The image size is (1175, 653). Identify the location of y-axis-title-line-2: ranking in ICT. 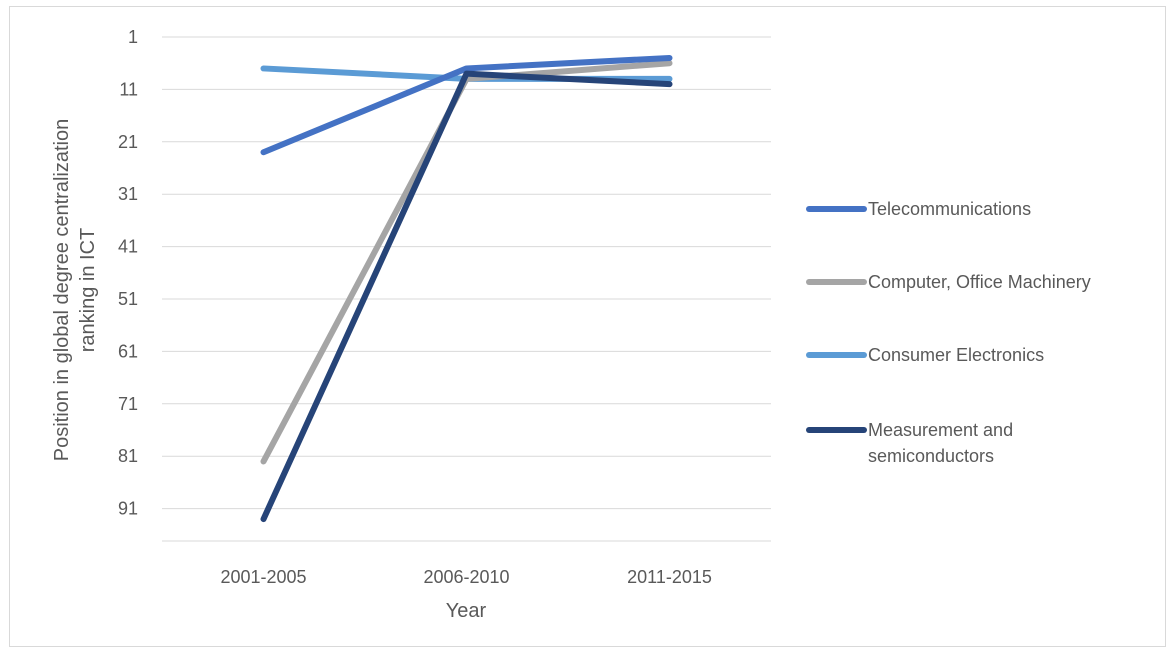
(88, 290).